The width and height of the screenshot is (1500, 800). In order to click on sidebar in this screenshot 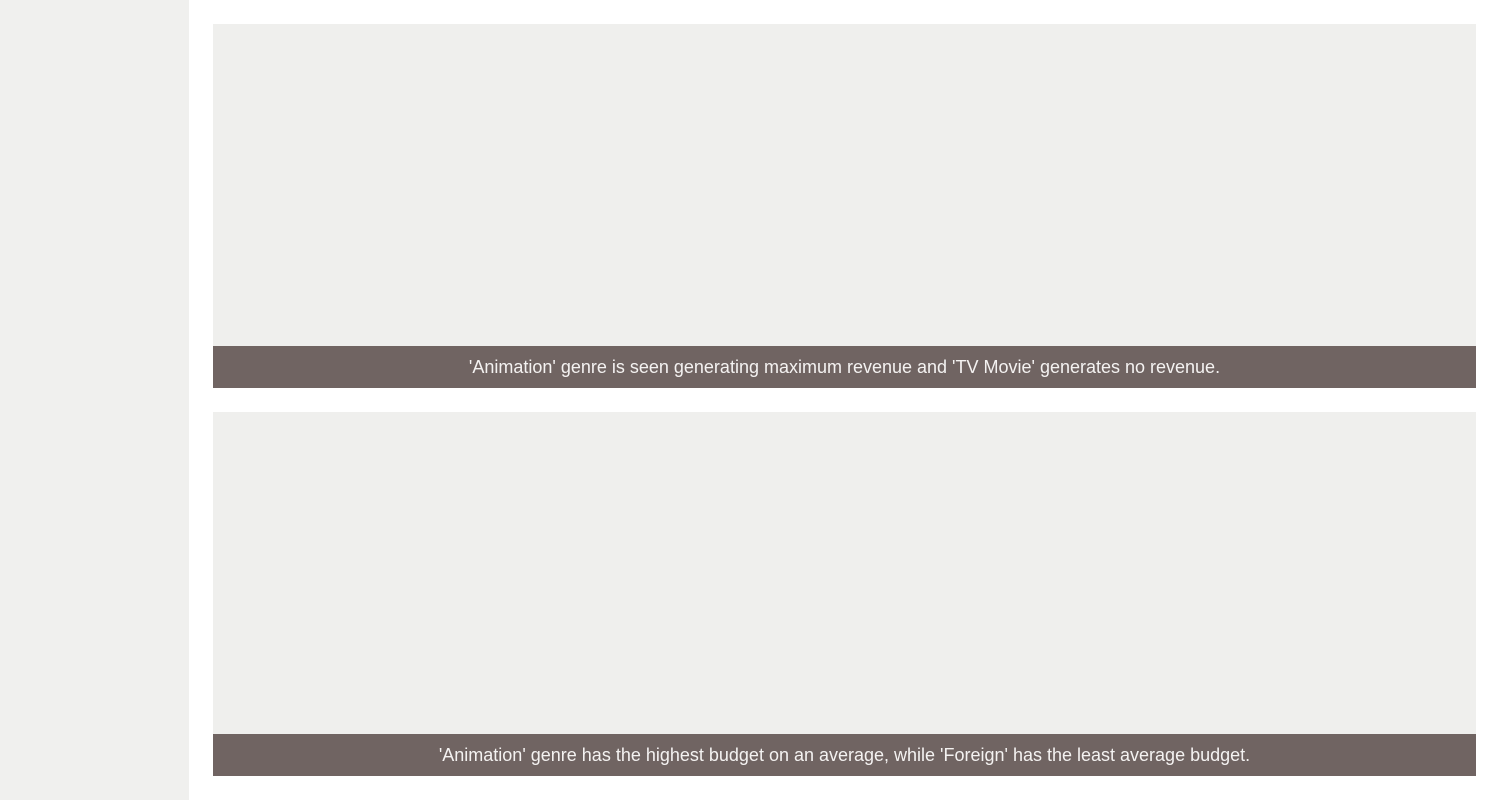, I will do `click(94, 400)`.